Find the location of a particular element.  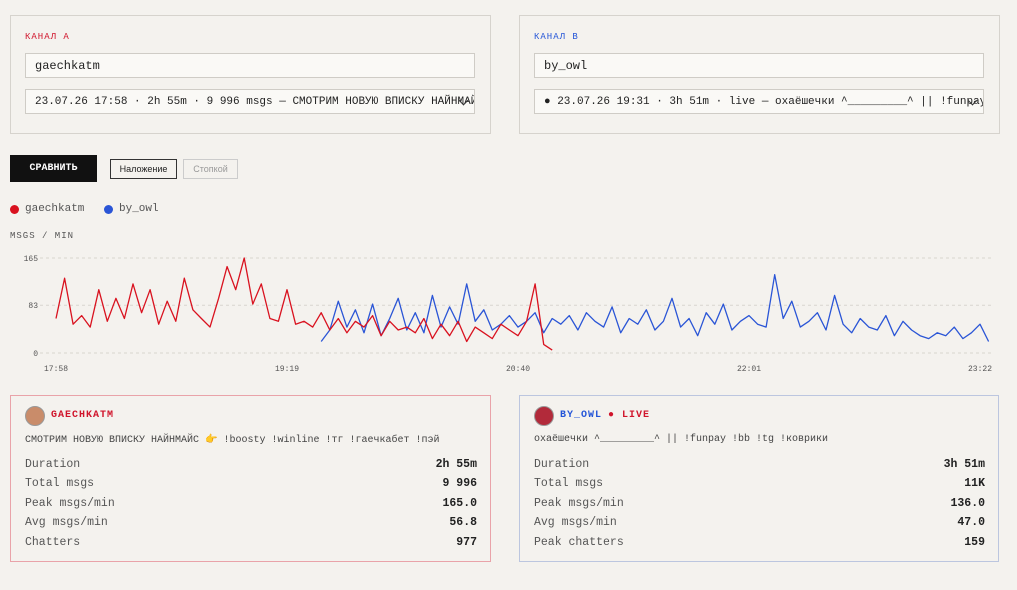

stat-value: 56.8 is located at coordinates (463, 523).